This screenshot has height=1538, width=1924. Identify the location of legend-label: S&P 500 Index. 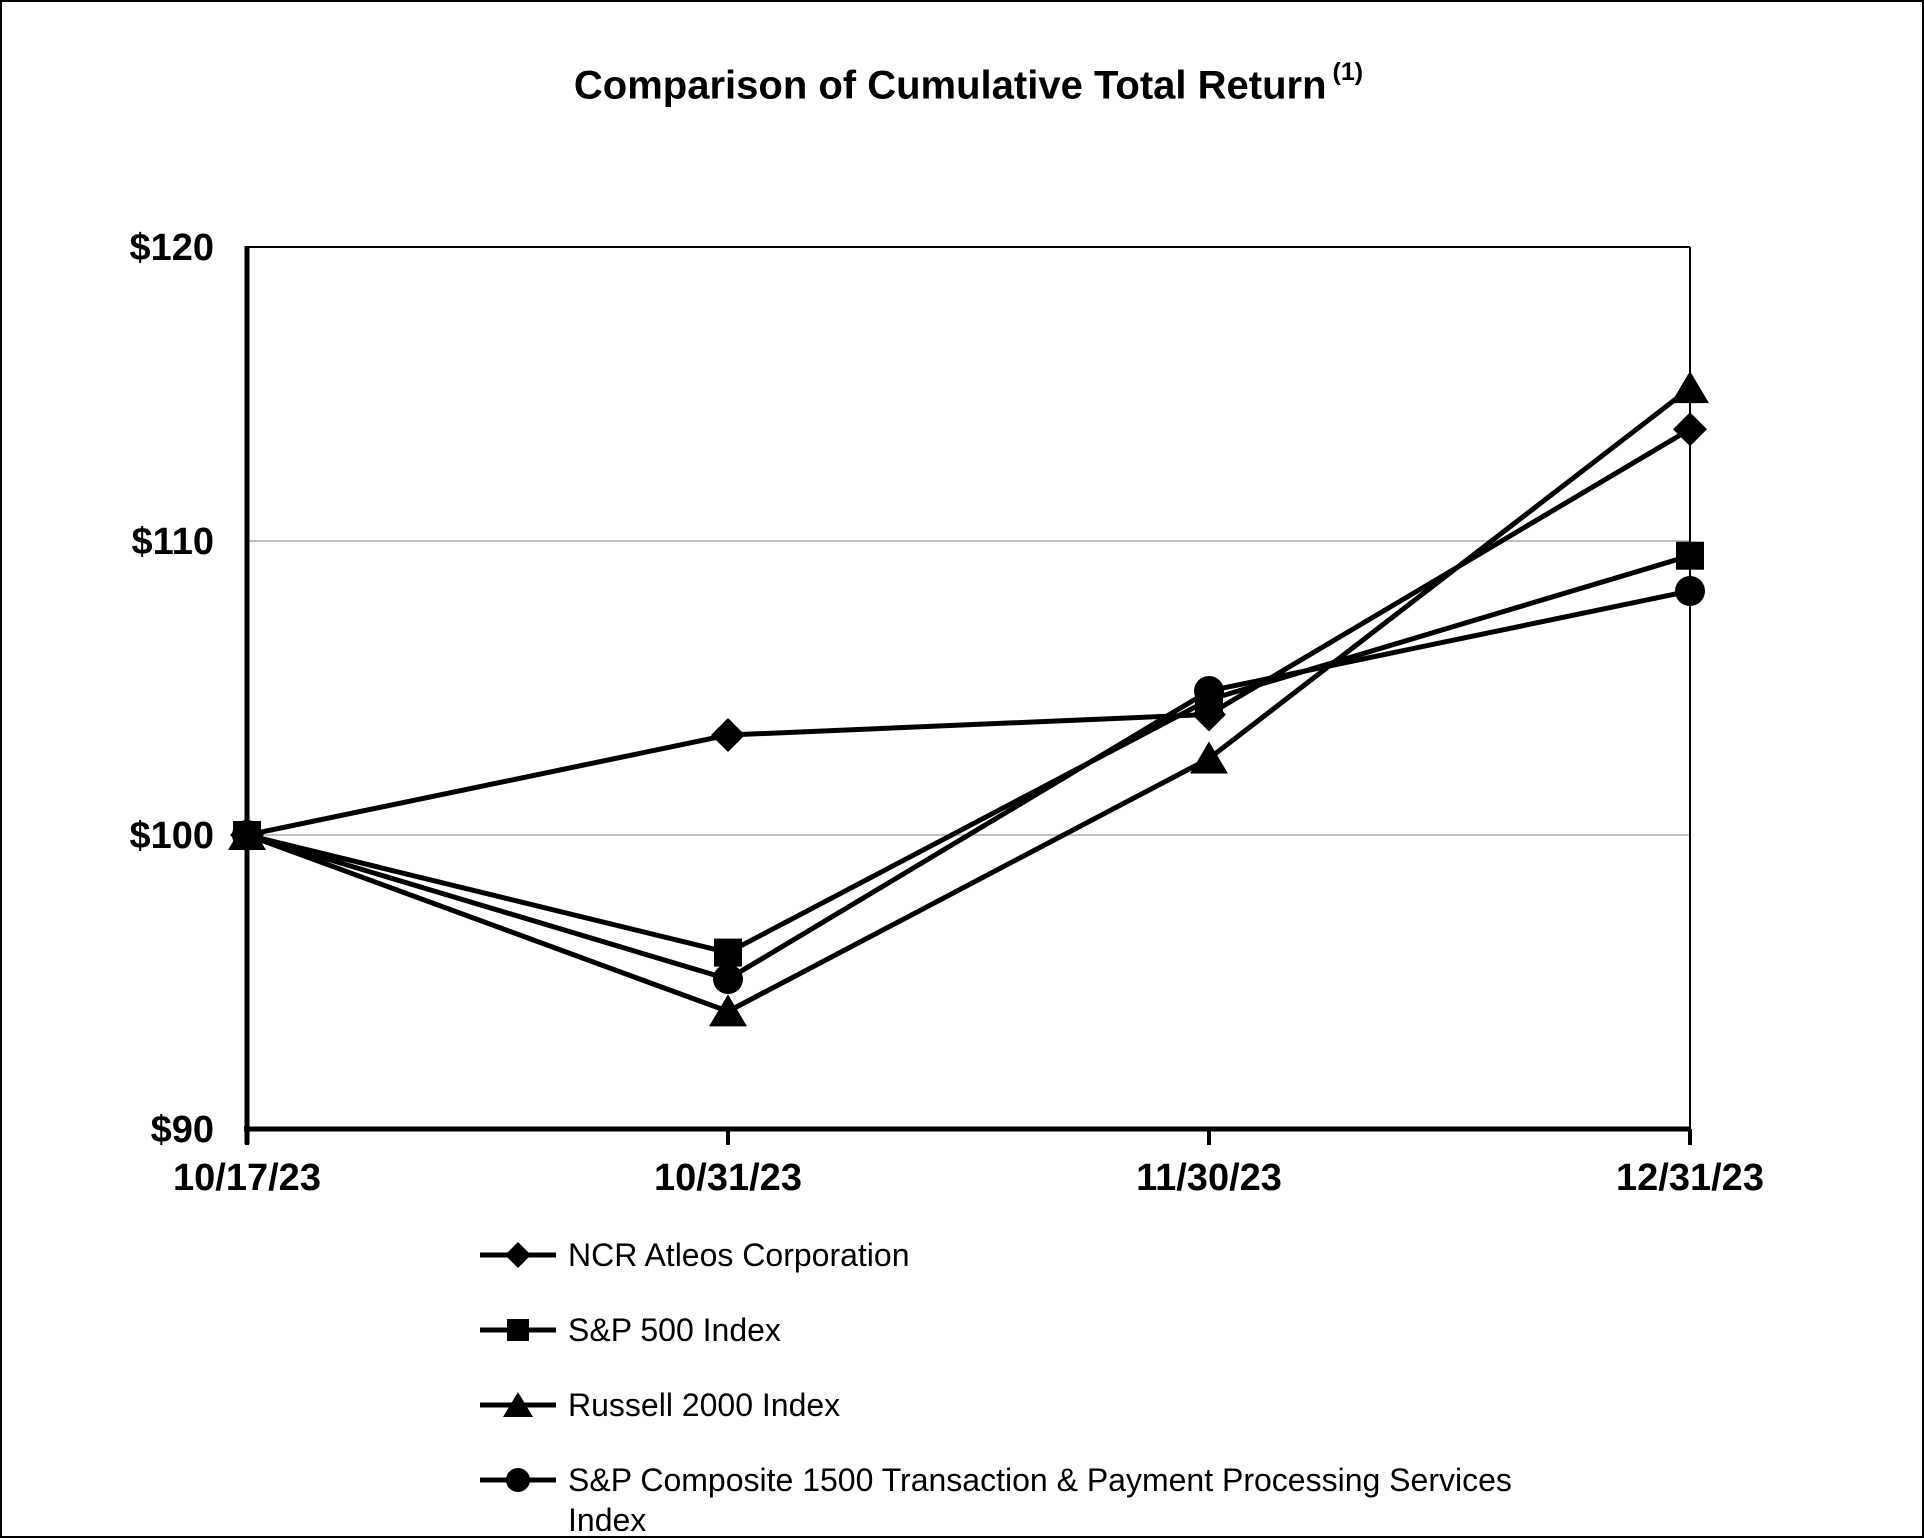
(674, 1330).